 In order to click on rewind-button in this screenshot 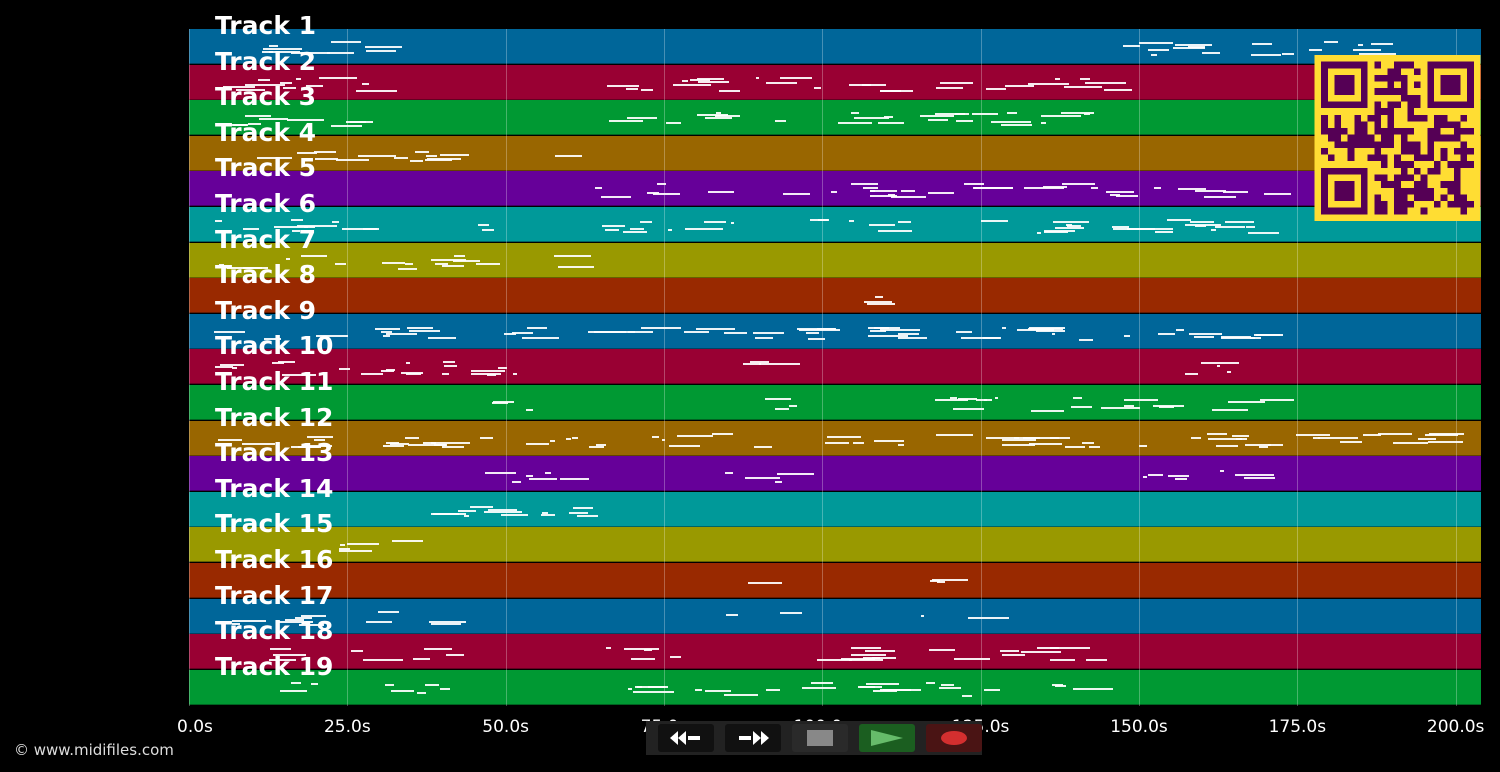, I will do `click(686, 738)`.